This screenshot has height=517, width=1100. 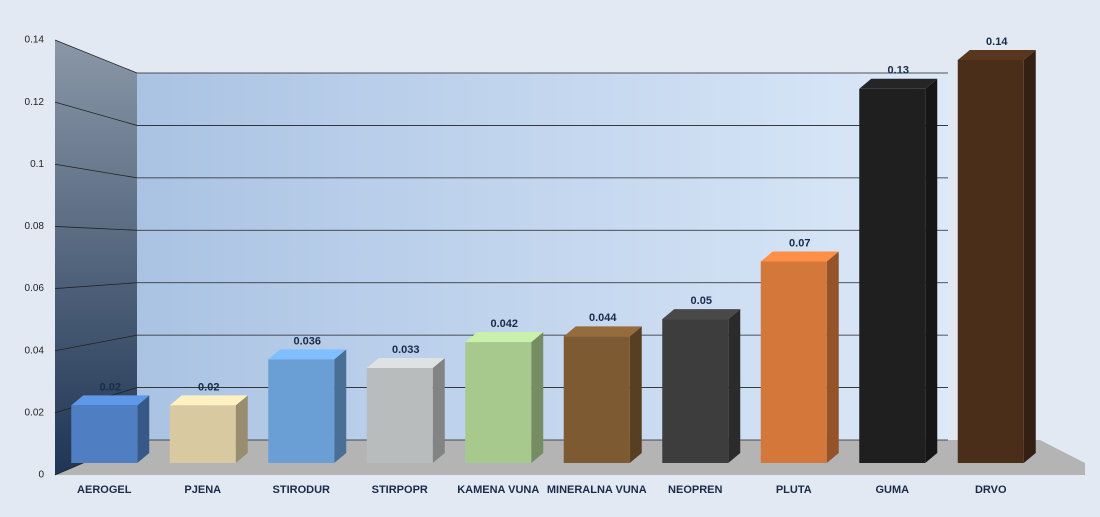 I want to click on value-label: 0.07, so click(x=799, y=243).